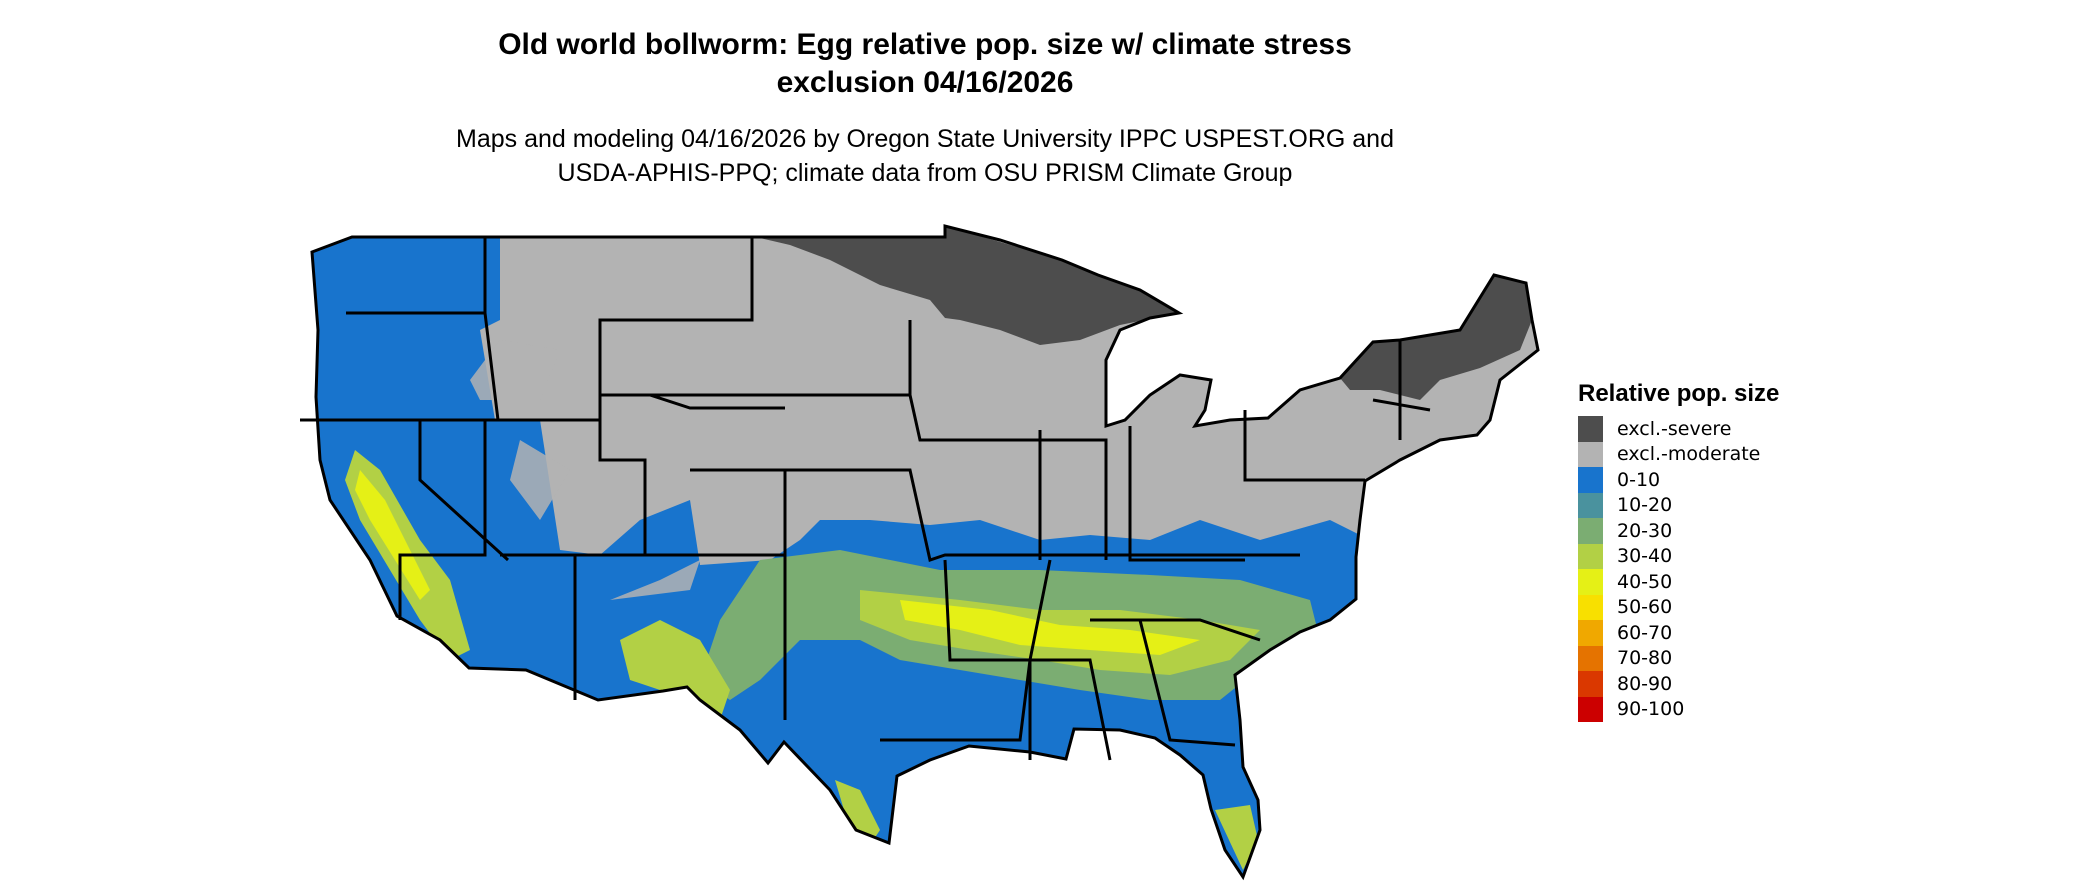 The height and width of the screenshot is (892, 2100). Describe the element at coordinates (1645, 683) in the screenshot. I see `legend-label: 80-90` at that location.